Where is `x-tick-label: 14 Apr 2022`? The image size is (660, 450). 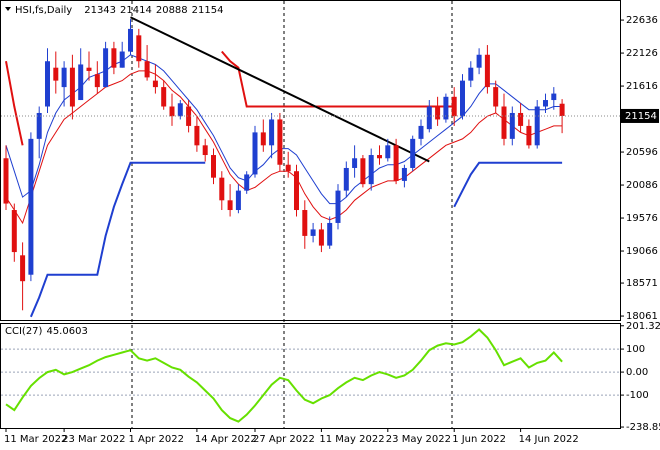
x-tick-label: 14 Apr 2022 is located at coordinates (226, 439).